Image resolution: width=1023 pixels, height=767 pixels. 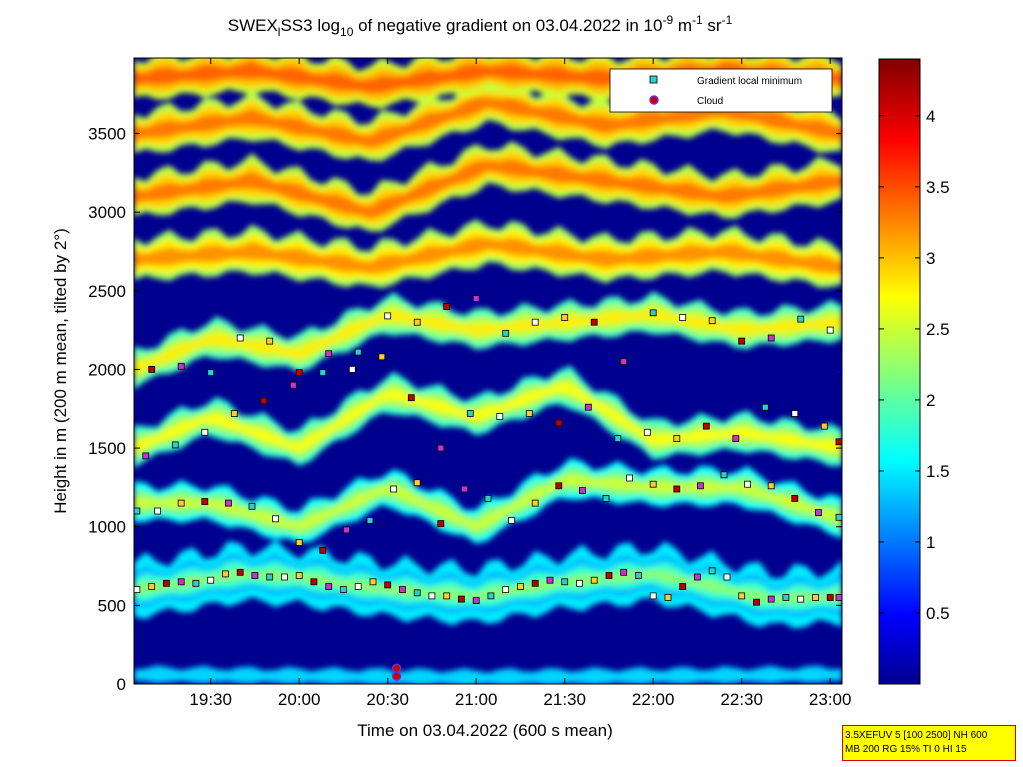 What do you see at coordinates (938, 471) in the screenshot?
I see `colorbar-tick-label: 1.5` at bounding box center [938, 471].